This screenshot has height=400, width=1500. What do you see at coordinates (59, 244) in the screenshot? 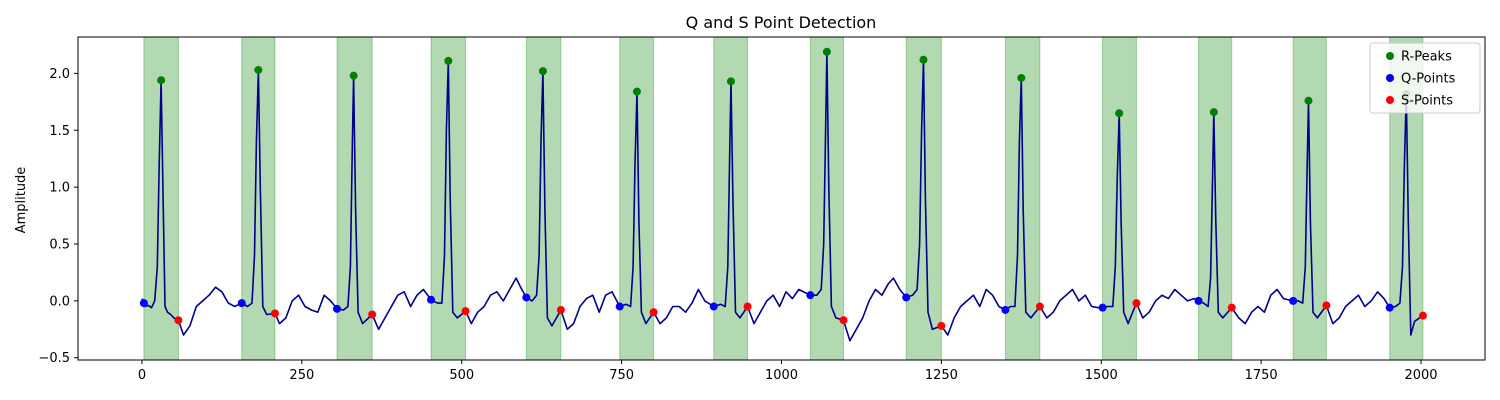
I see `y-tick-label-2: 0.5` at bounding box center [59, 244].